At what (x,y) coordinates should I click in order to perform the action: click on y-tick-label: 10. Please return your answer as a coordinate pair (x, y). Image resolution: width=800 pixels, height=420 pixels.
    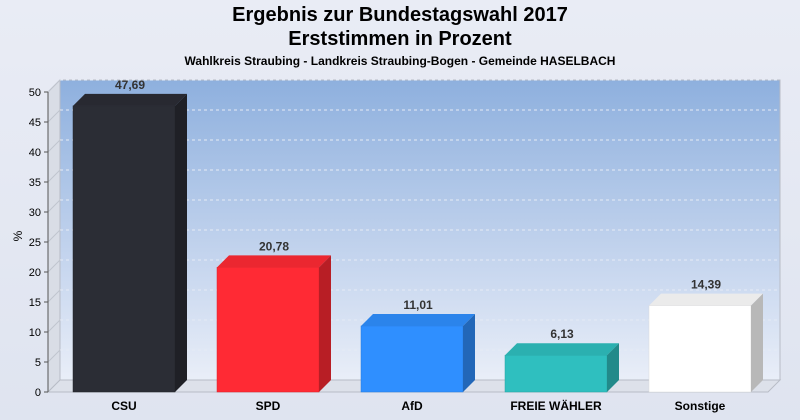
    Looking at the image, I should click on (35, 333).